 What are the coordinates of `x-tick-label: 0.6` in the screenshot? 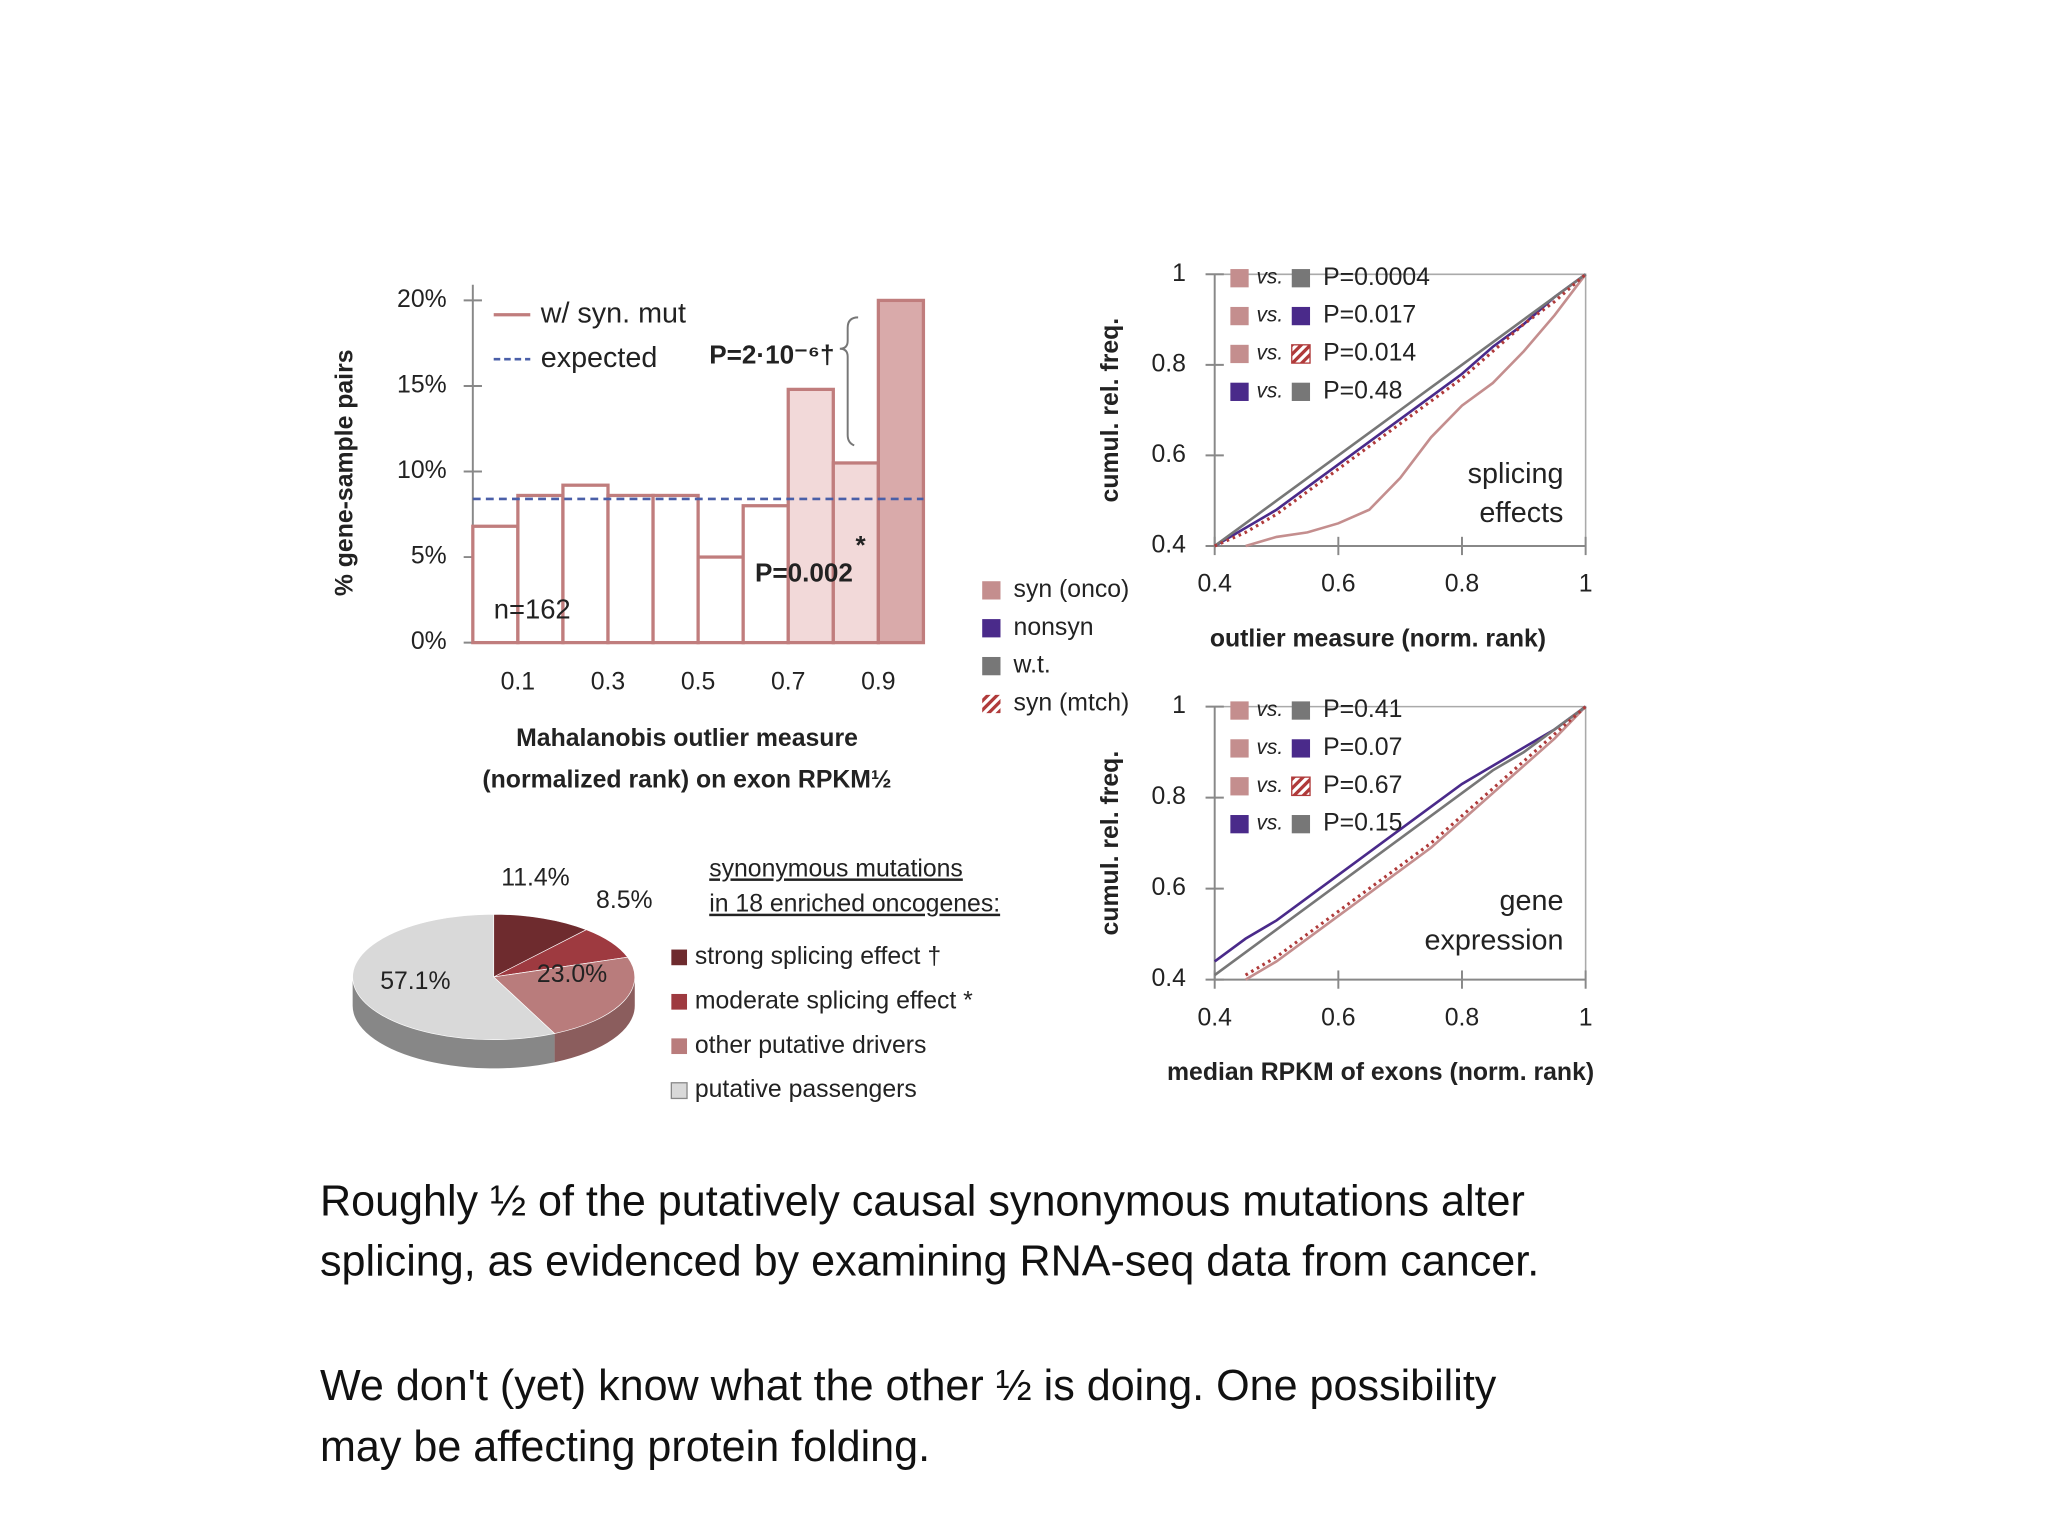 It's located at (1338, 584).